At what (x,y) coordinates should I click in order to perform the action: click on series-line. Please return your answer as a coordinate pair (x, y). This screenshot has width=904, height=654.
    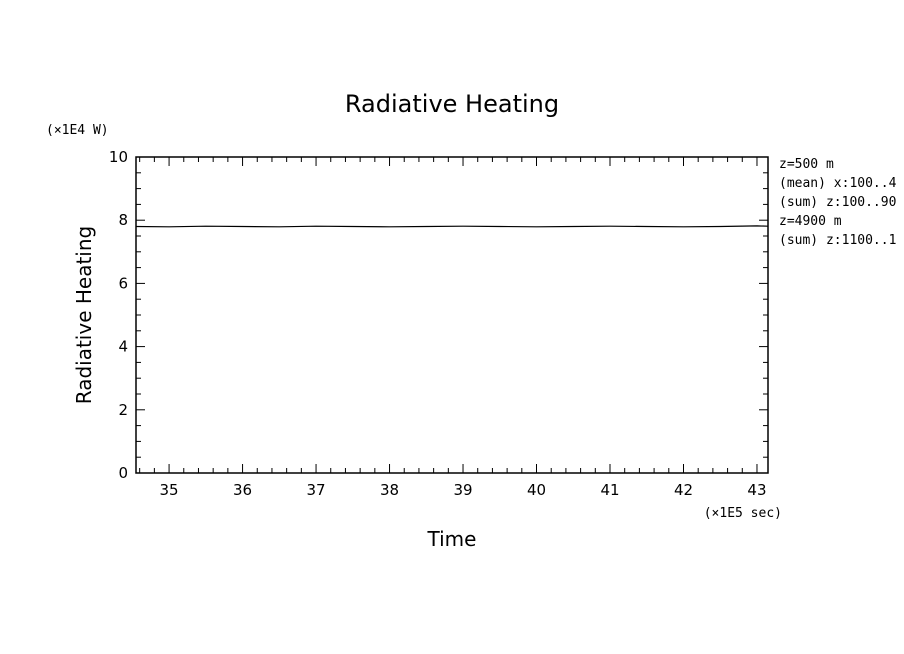
    Looking at the image, I should click on (452, 226).